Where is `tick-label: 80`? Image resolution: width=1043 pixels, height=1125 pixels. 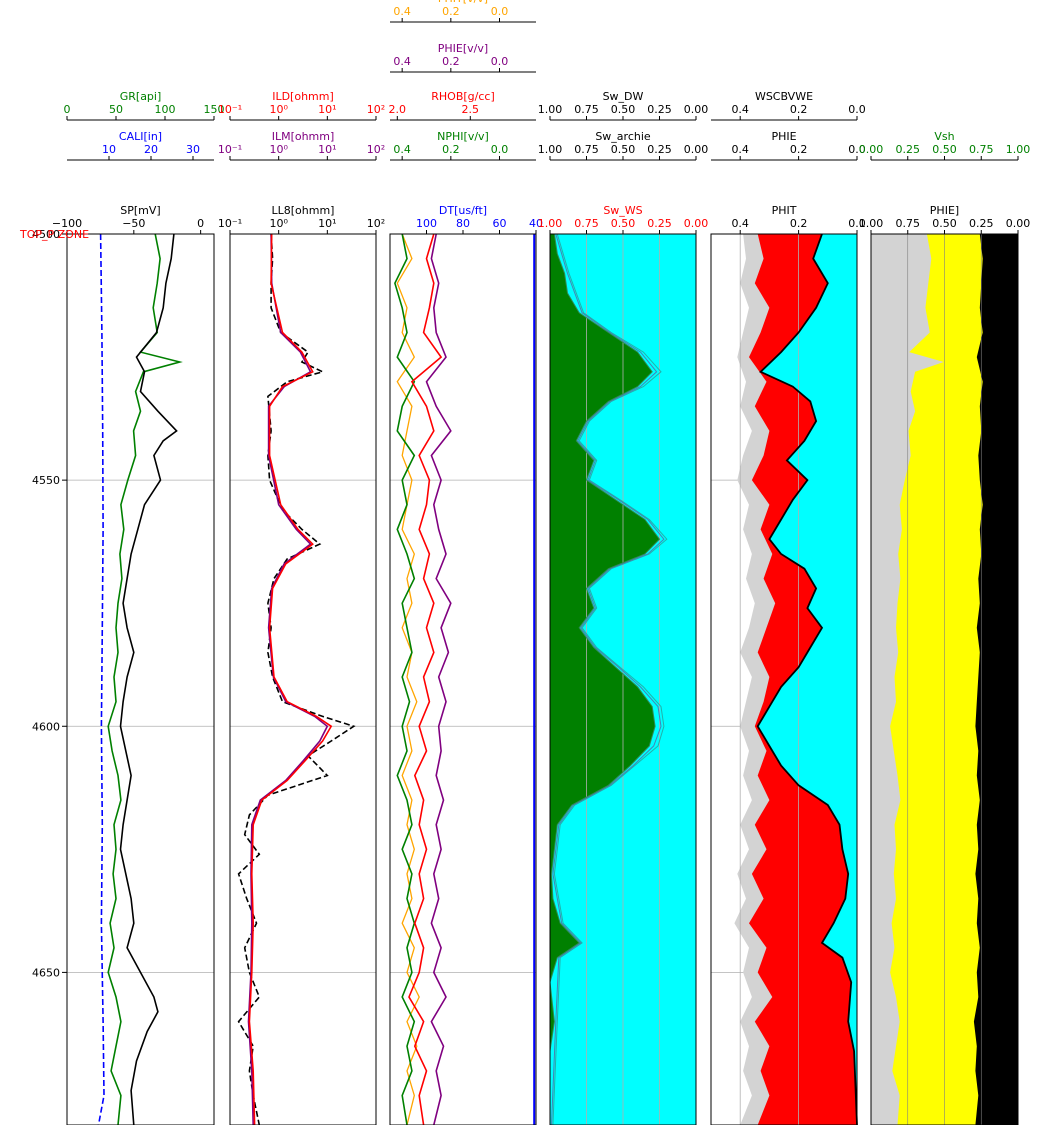
tick-label: 80 is located at coordinates (463, 223).